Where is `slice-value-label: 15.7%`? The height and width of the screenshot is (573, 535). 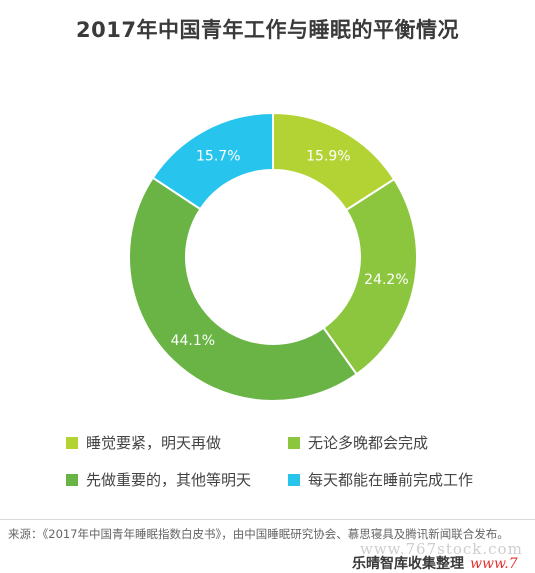 slice-value-label: 15.7% is located at coordinates (218, 156).